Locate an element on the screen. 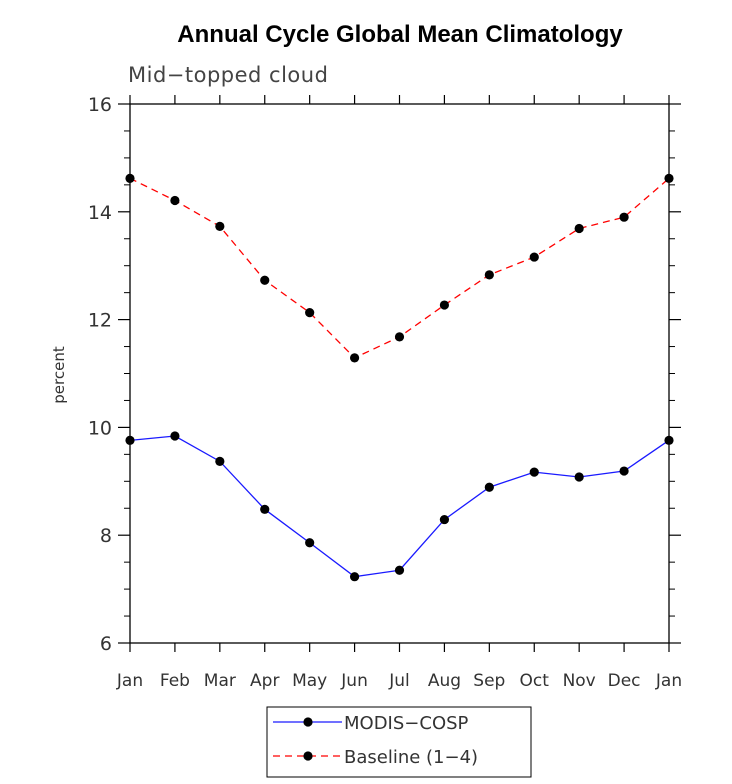 This screenshot has width=732, height=784. x-tick-label: Feb is located at coordinates (175, 681).